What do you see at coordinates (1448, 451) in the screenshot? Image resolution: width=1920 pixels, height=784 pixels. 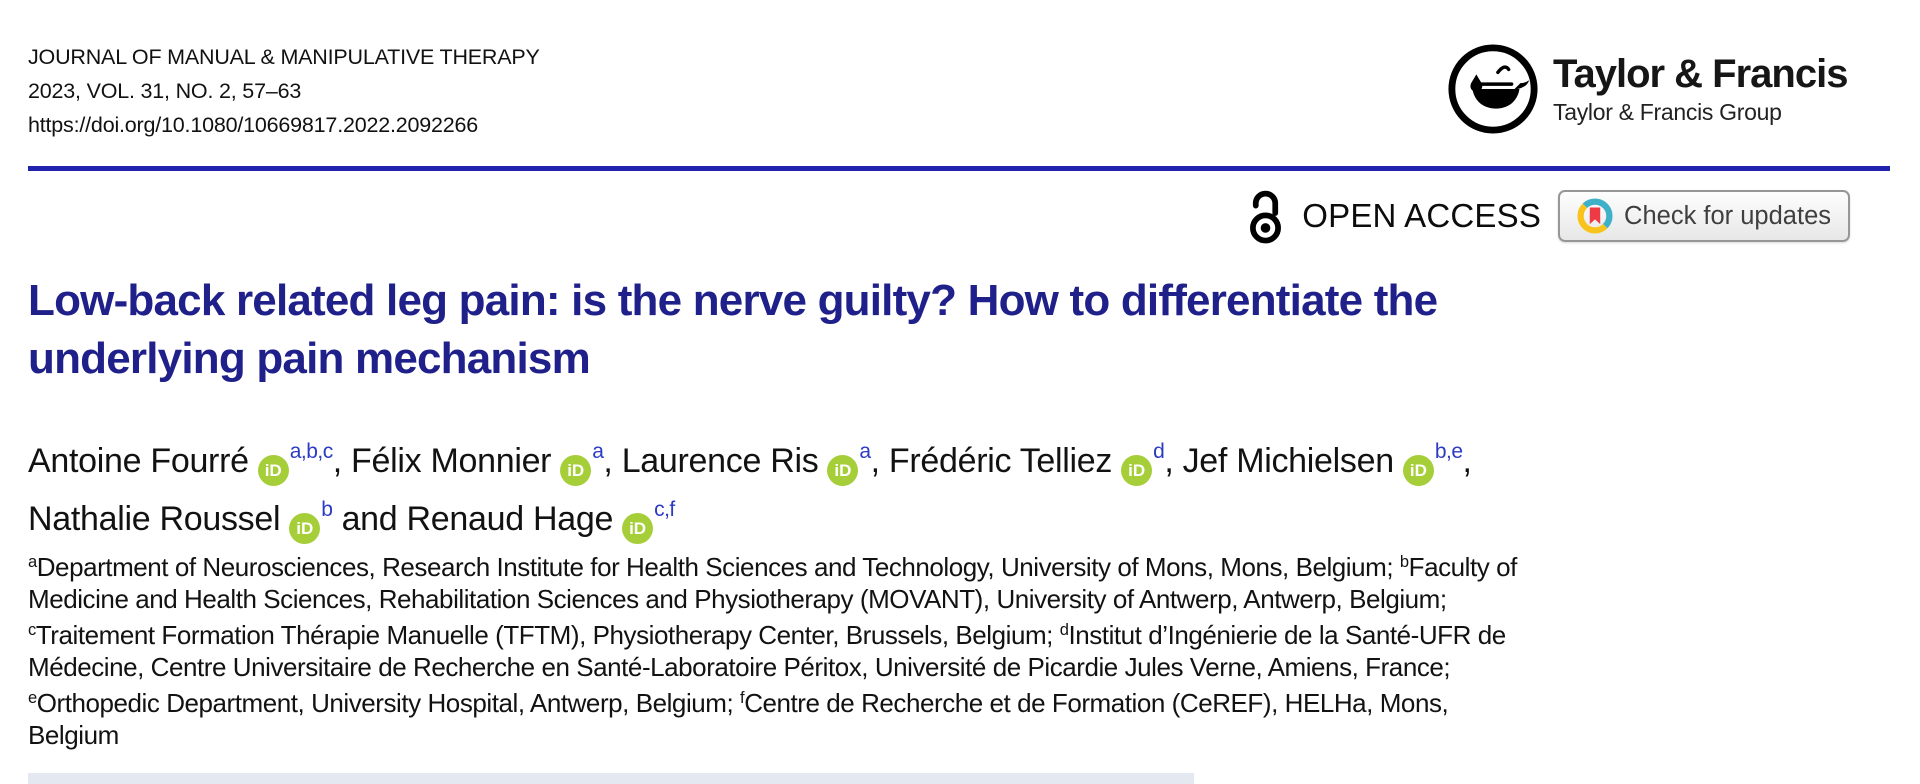 I see `author-affiliation-superscript: b,e` at bounding box center [1448, 451].